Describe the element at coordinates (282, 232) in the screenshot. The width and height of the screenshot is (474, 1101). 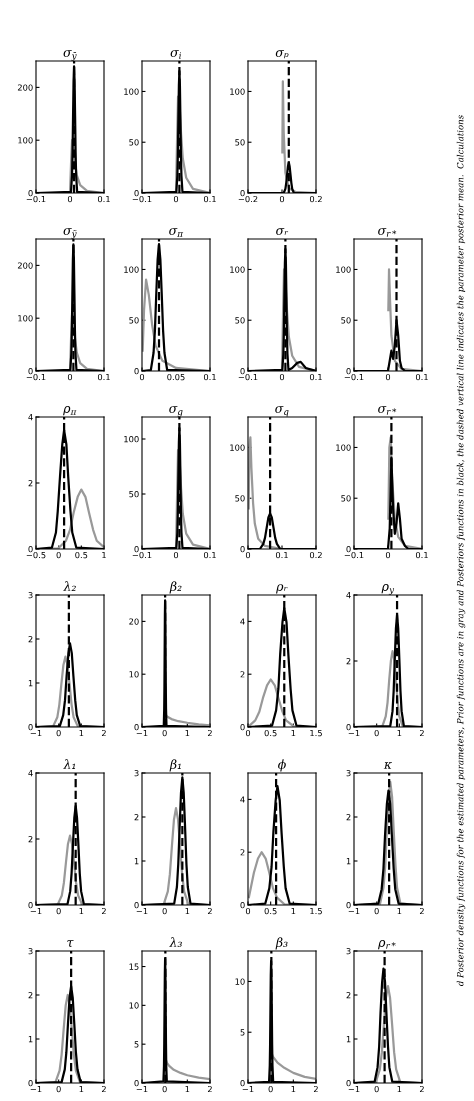
I see `chart-title: σᵣ` at that location.